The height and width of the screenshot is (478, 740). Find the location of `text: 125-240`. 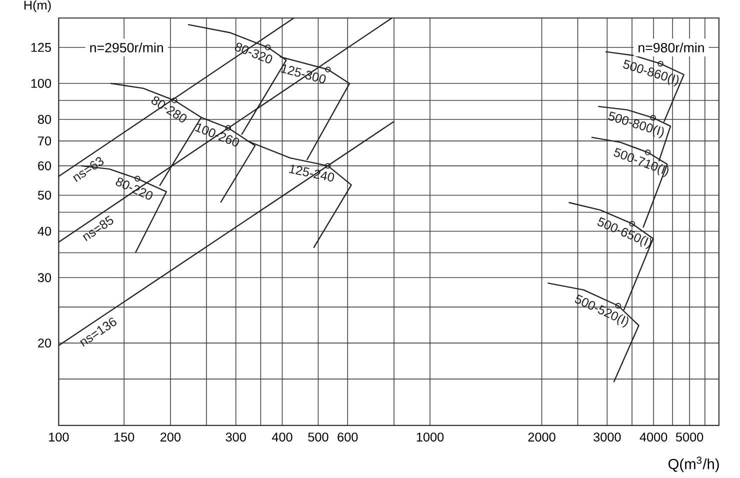

text: 125-240 is located at coordinates (311, 173).